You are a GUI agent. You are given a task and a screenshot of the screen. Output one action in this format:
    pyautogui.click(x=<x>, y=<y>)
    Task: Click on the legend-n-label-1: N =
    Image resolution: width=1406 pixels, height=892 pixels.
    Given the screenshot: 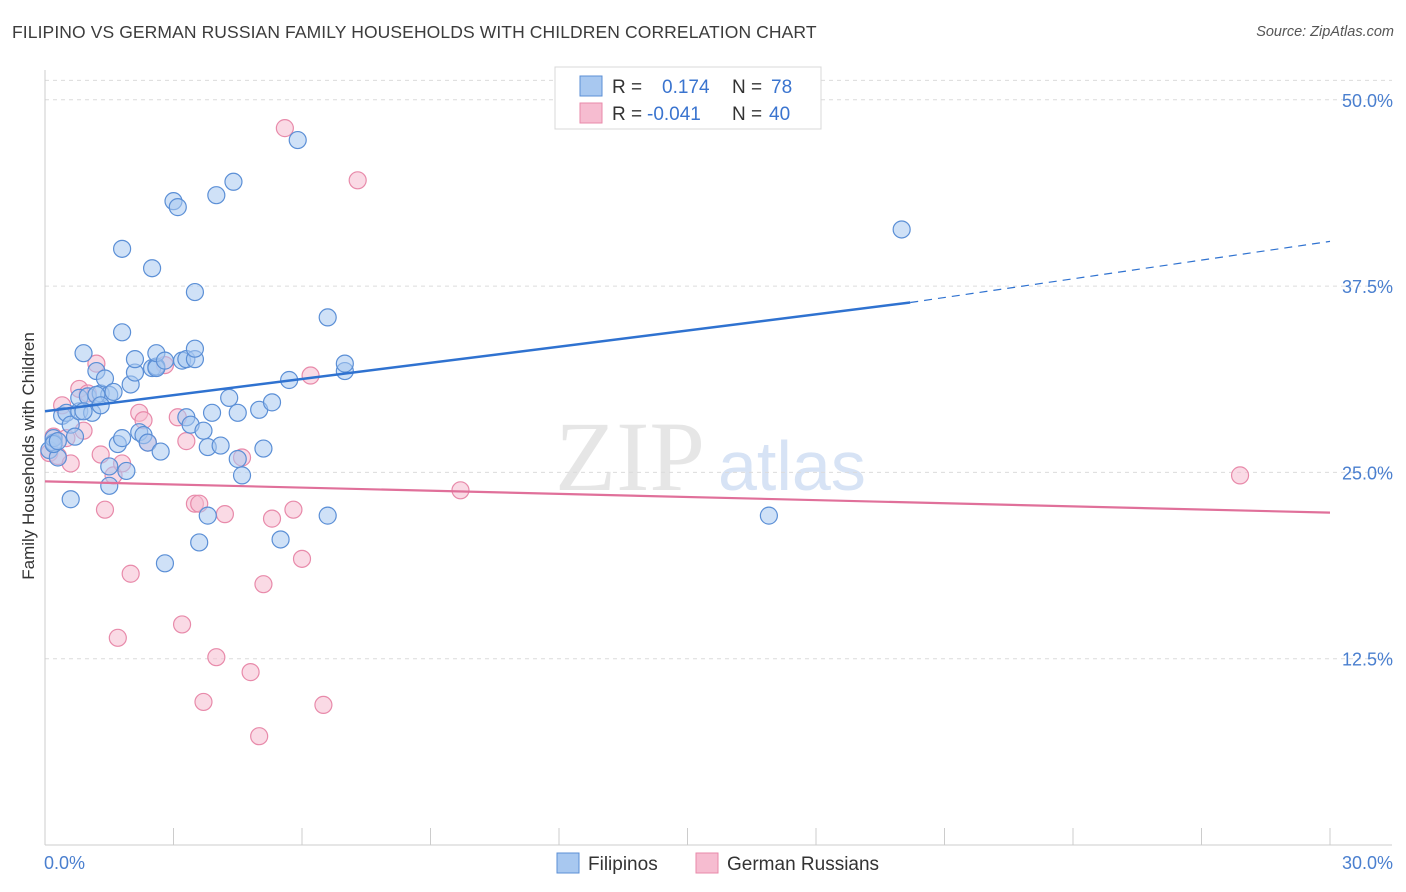 What is the action you would take?
    pyautogui.click(x=747, y=87)
    